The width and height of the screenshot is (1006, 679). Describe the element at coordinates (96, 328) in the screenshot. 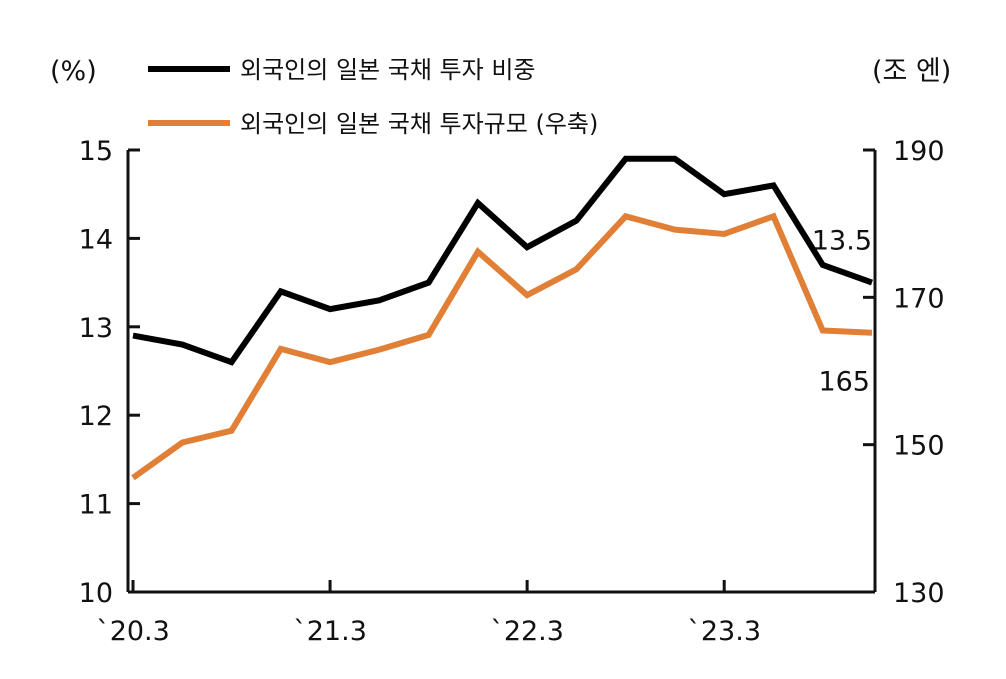

I see `left-tick-label: 13` at that location.